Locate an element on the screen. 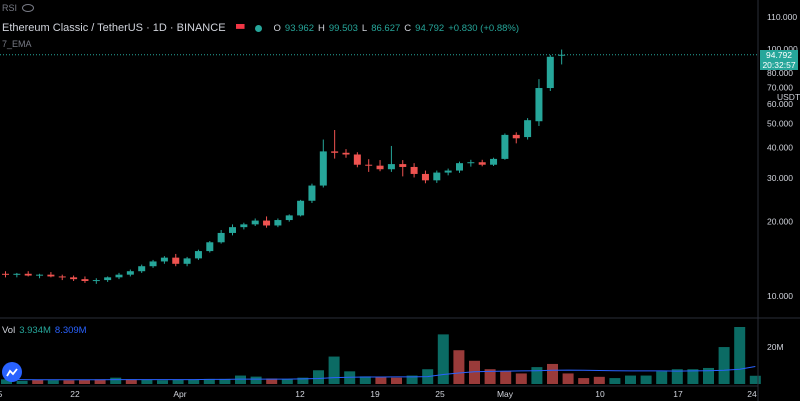 The image size is (800, 401). price-tick-label: 50.000 is located at coordinates (780, 123).